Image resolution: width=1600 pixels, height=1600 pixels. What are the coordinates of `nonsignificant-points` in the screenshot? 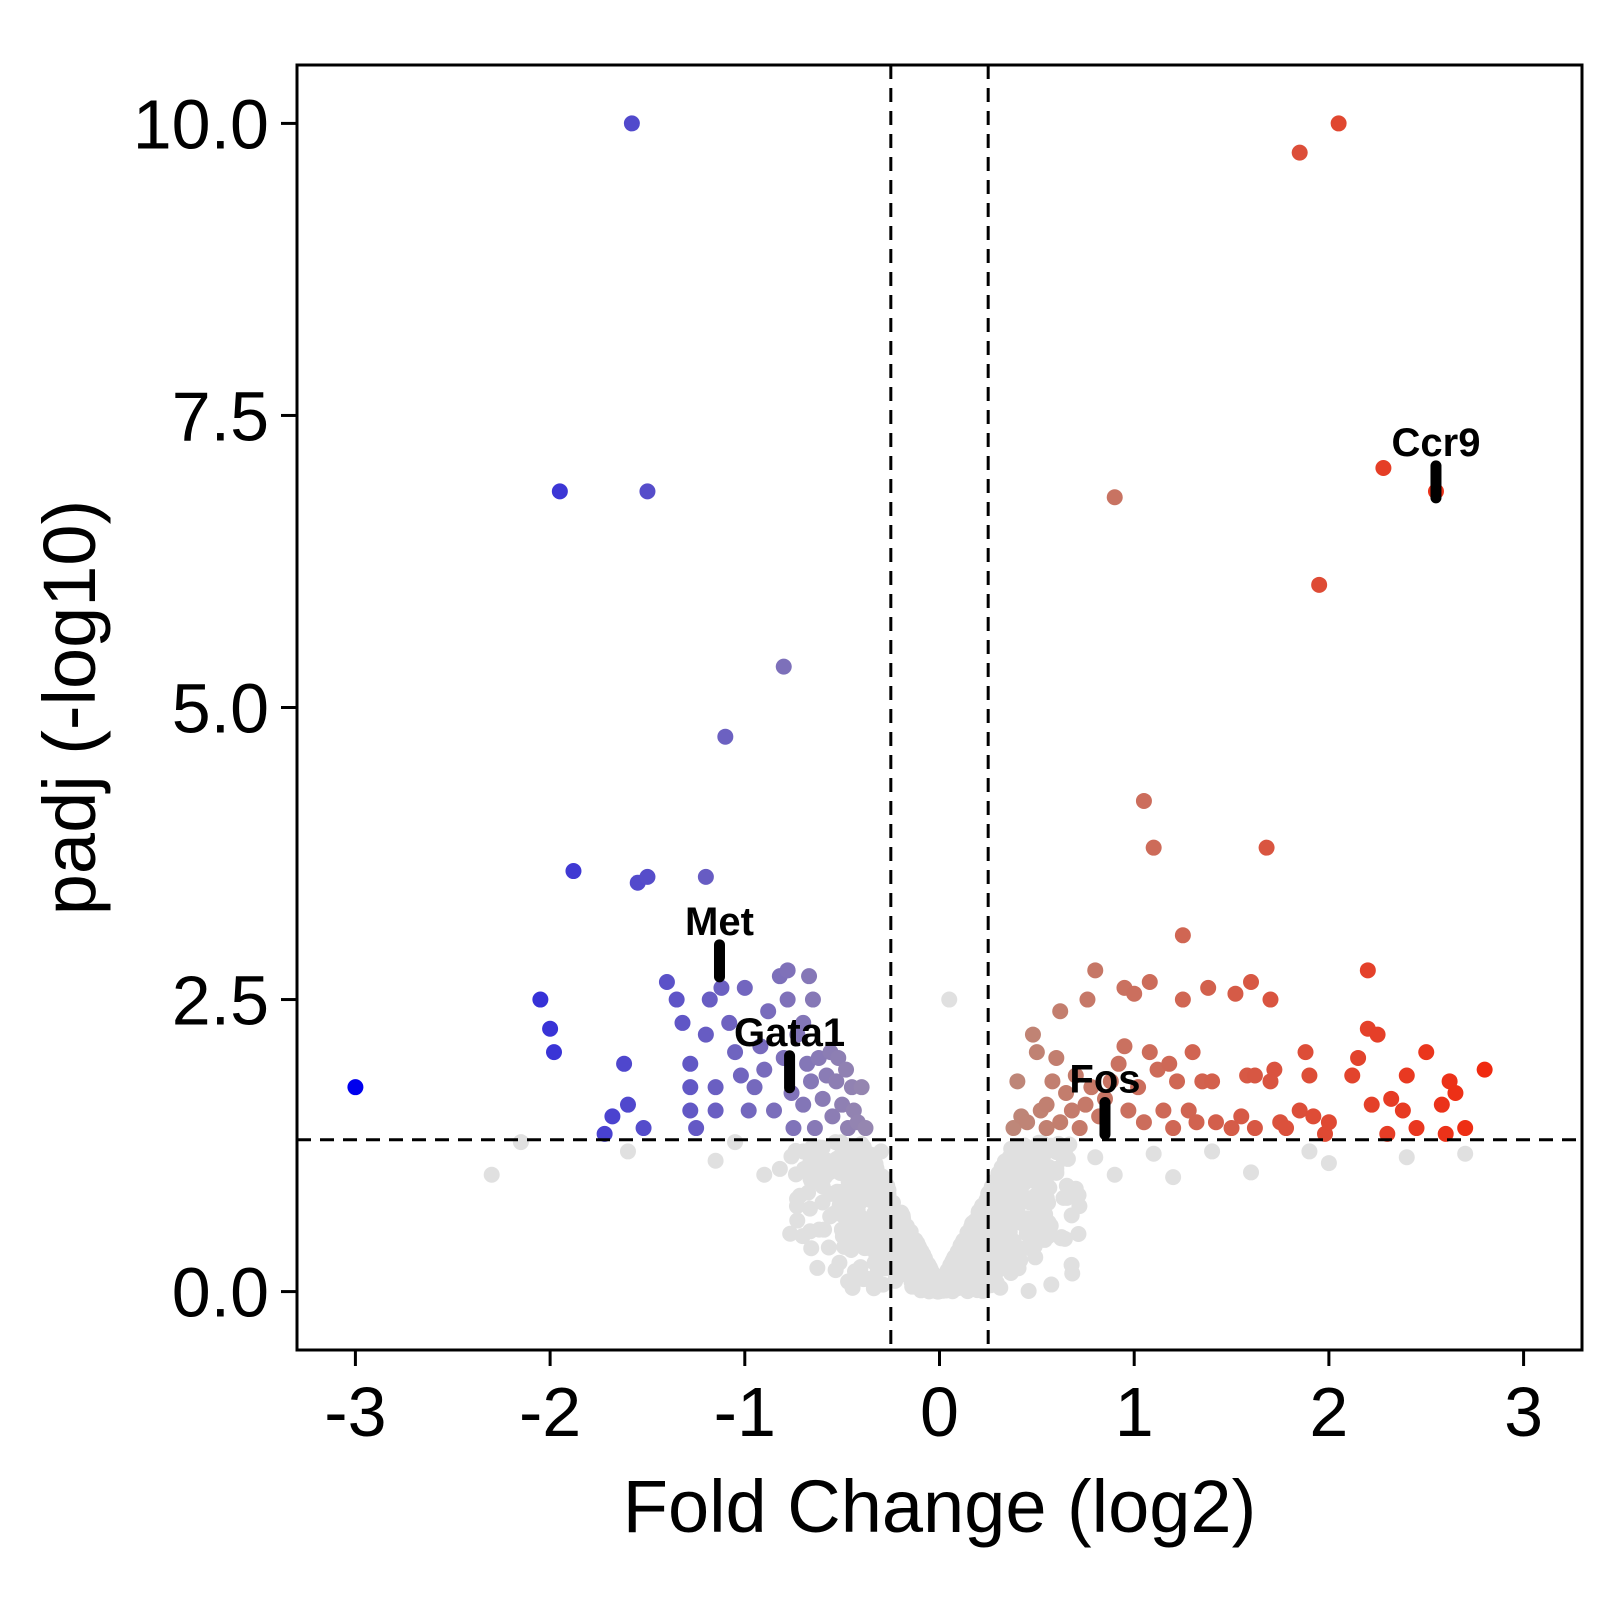 It's located at (978, 1145).